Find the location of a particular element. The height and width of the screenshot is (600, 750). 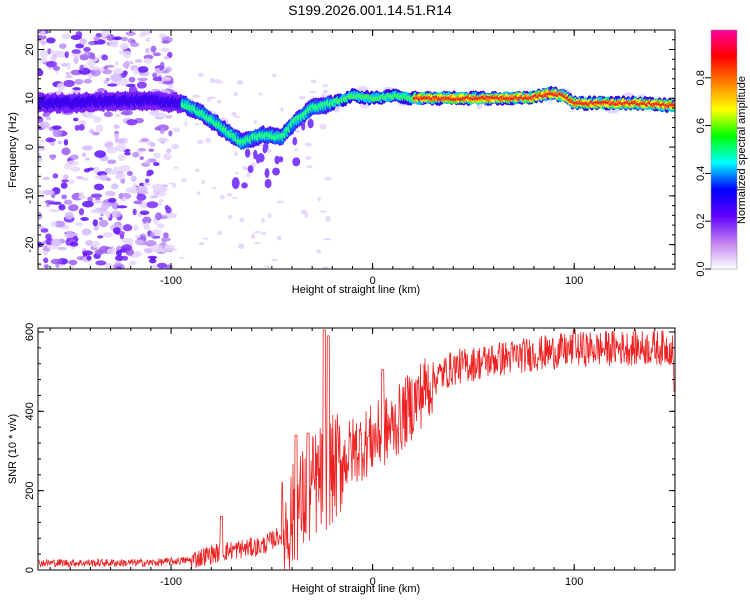

colorbar-frame is located at coordinates (724, 149).